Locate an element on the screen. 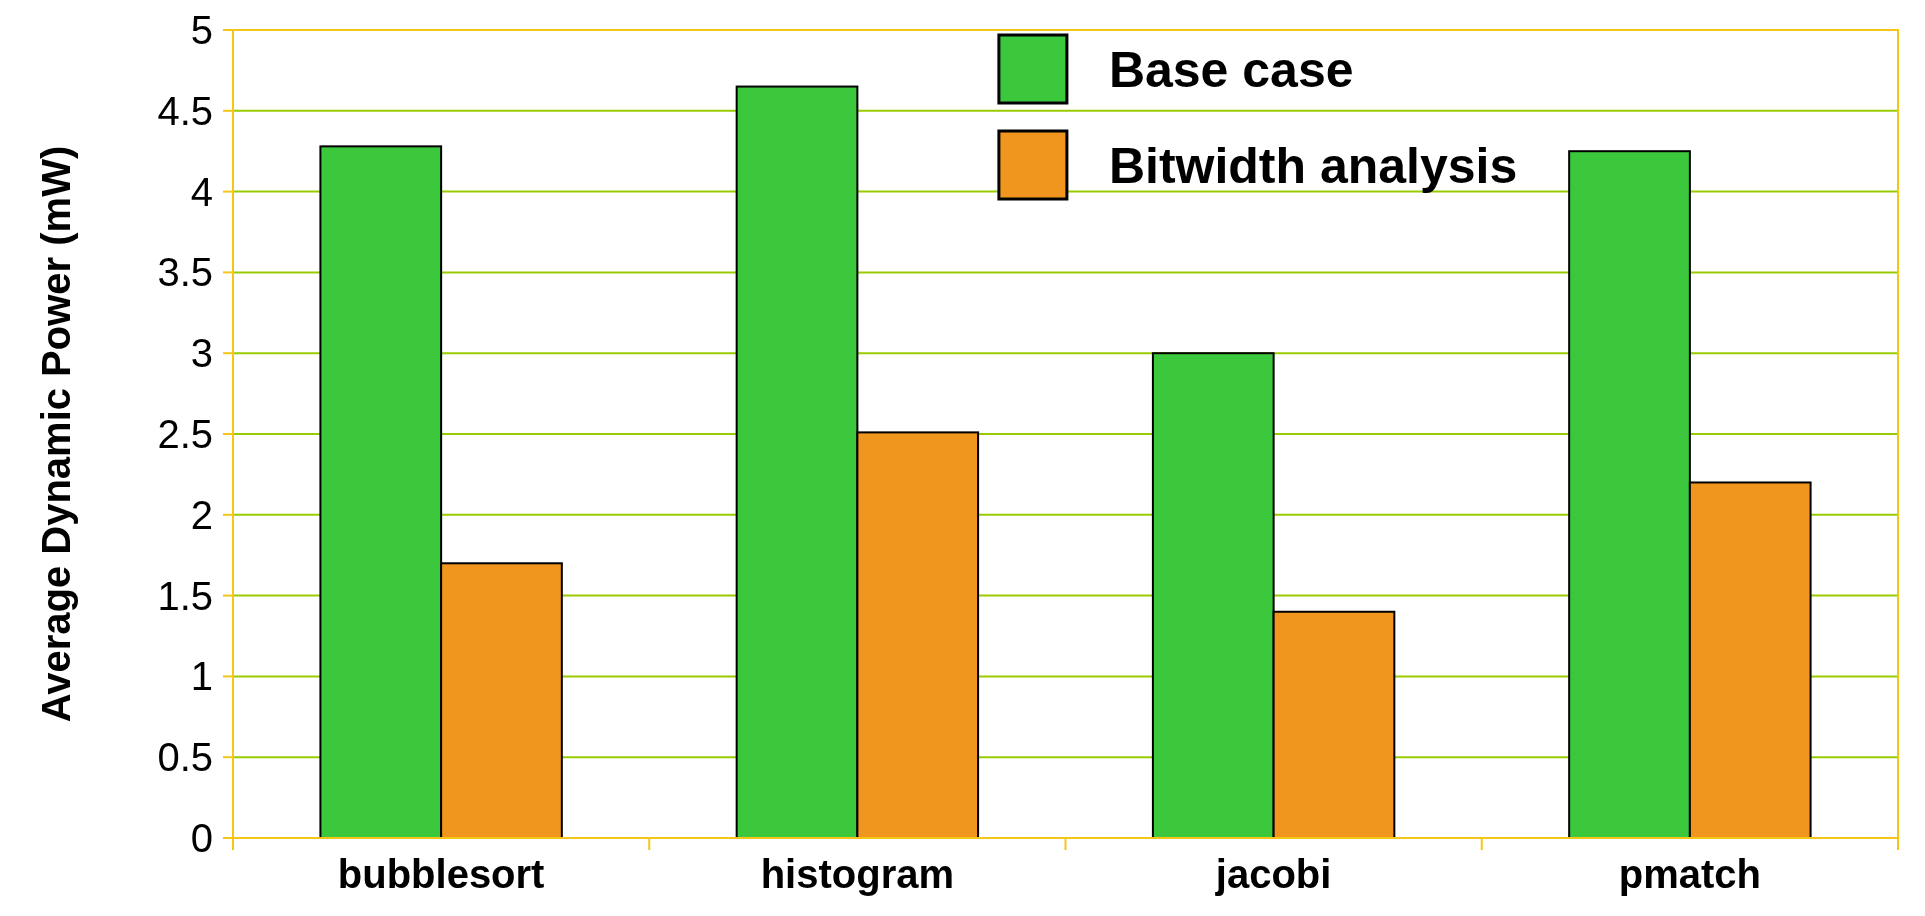  y-tick-label: 0.5 is located at coordinates (185, 757).